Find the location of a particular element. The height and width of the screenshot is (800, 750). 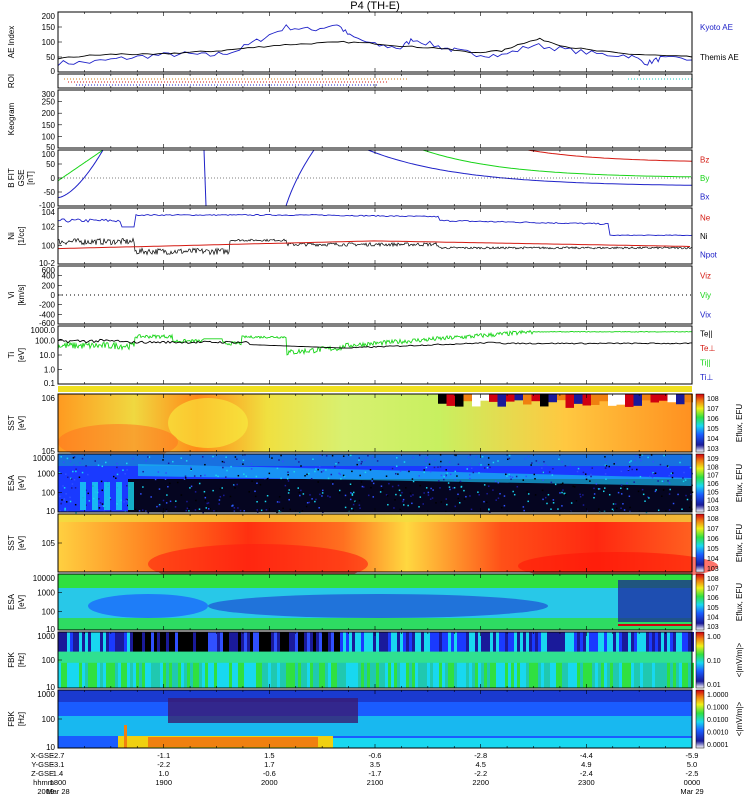

x-axis-tick-label: -2.8 is located at coordinates (480, 755).